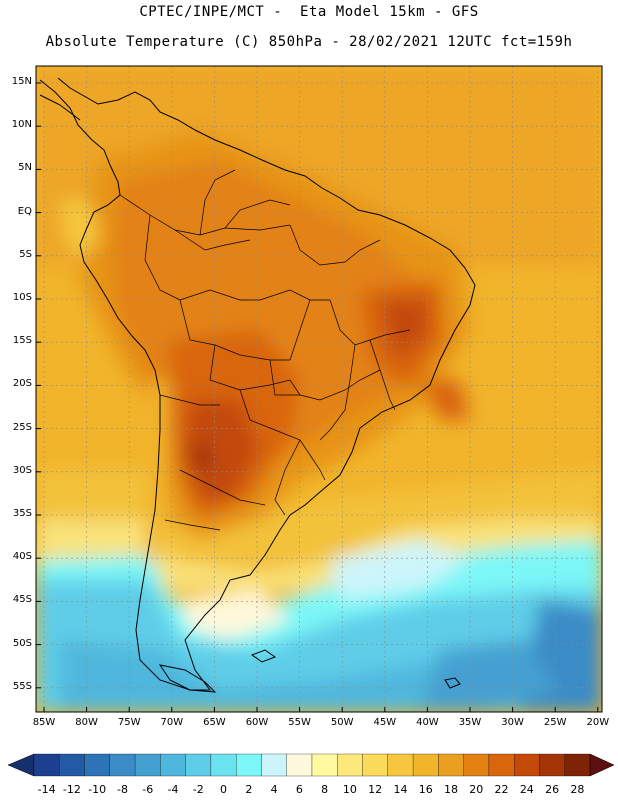 This screenshot has height=800, width=618. What do you see at coordinates (21, 125) in the screenshot?
I see `lat-label: 10N` at bounding box center [21, 125].